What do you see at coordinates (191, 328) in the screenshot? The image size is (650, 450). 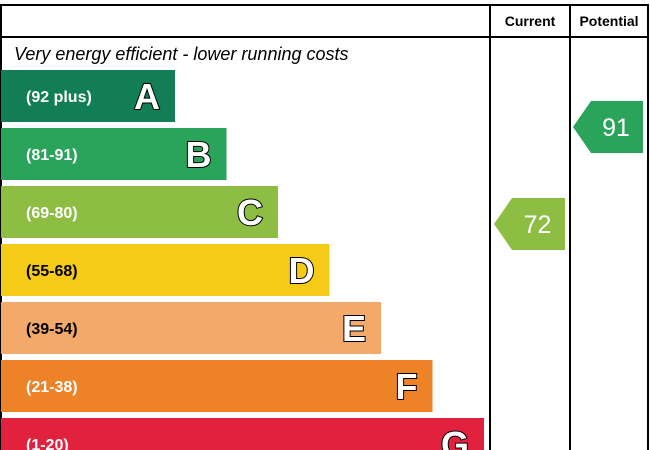 I see `band-bar-e` at bounding box center [191, 328].